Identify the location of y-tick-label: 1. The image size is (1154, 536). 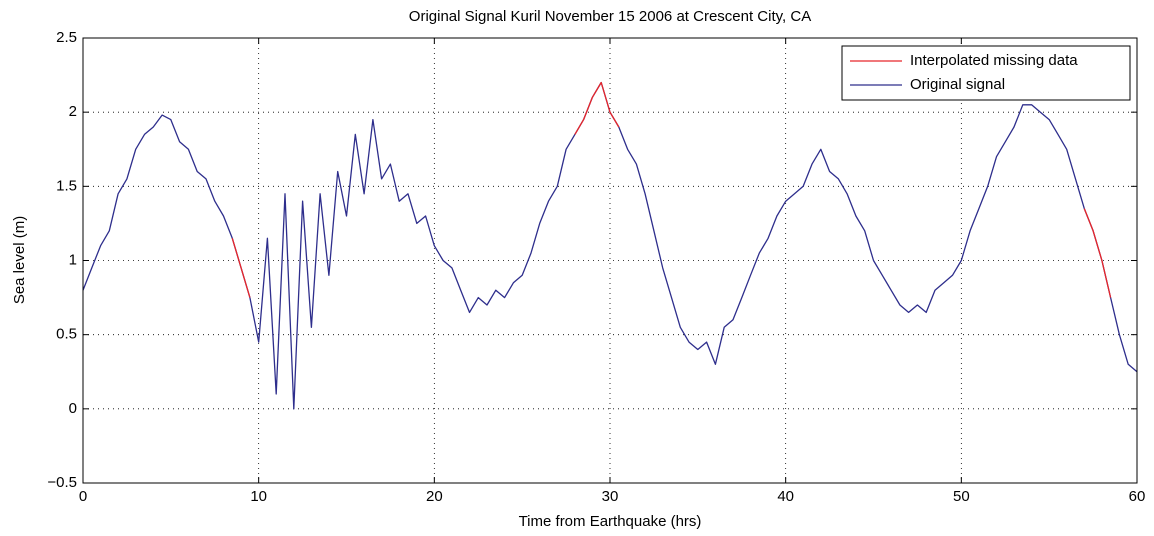
(73, 259).